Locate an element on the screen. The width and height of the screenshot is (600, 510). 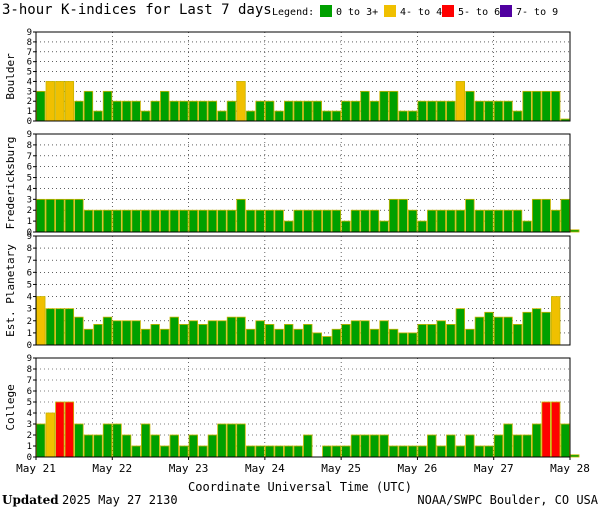
x-tick-label: May 28 is located at coordinates (570, 468).